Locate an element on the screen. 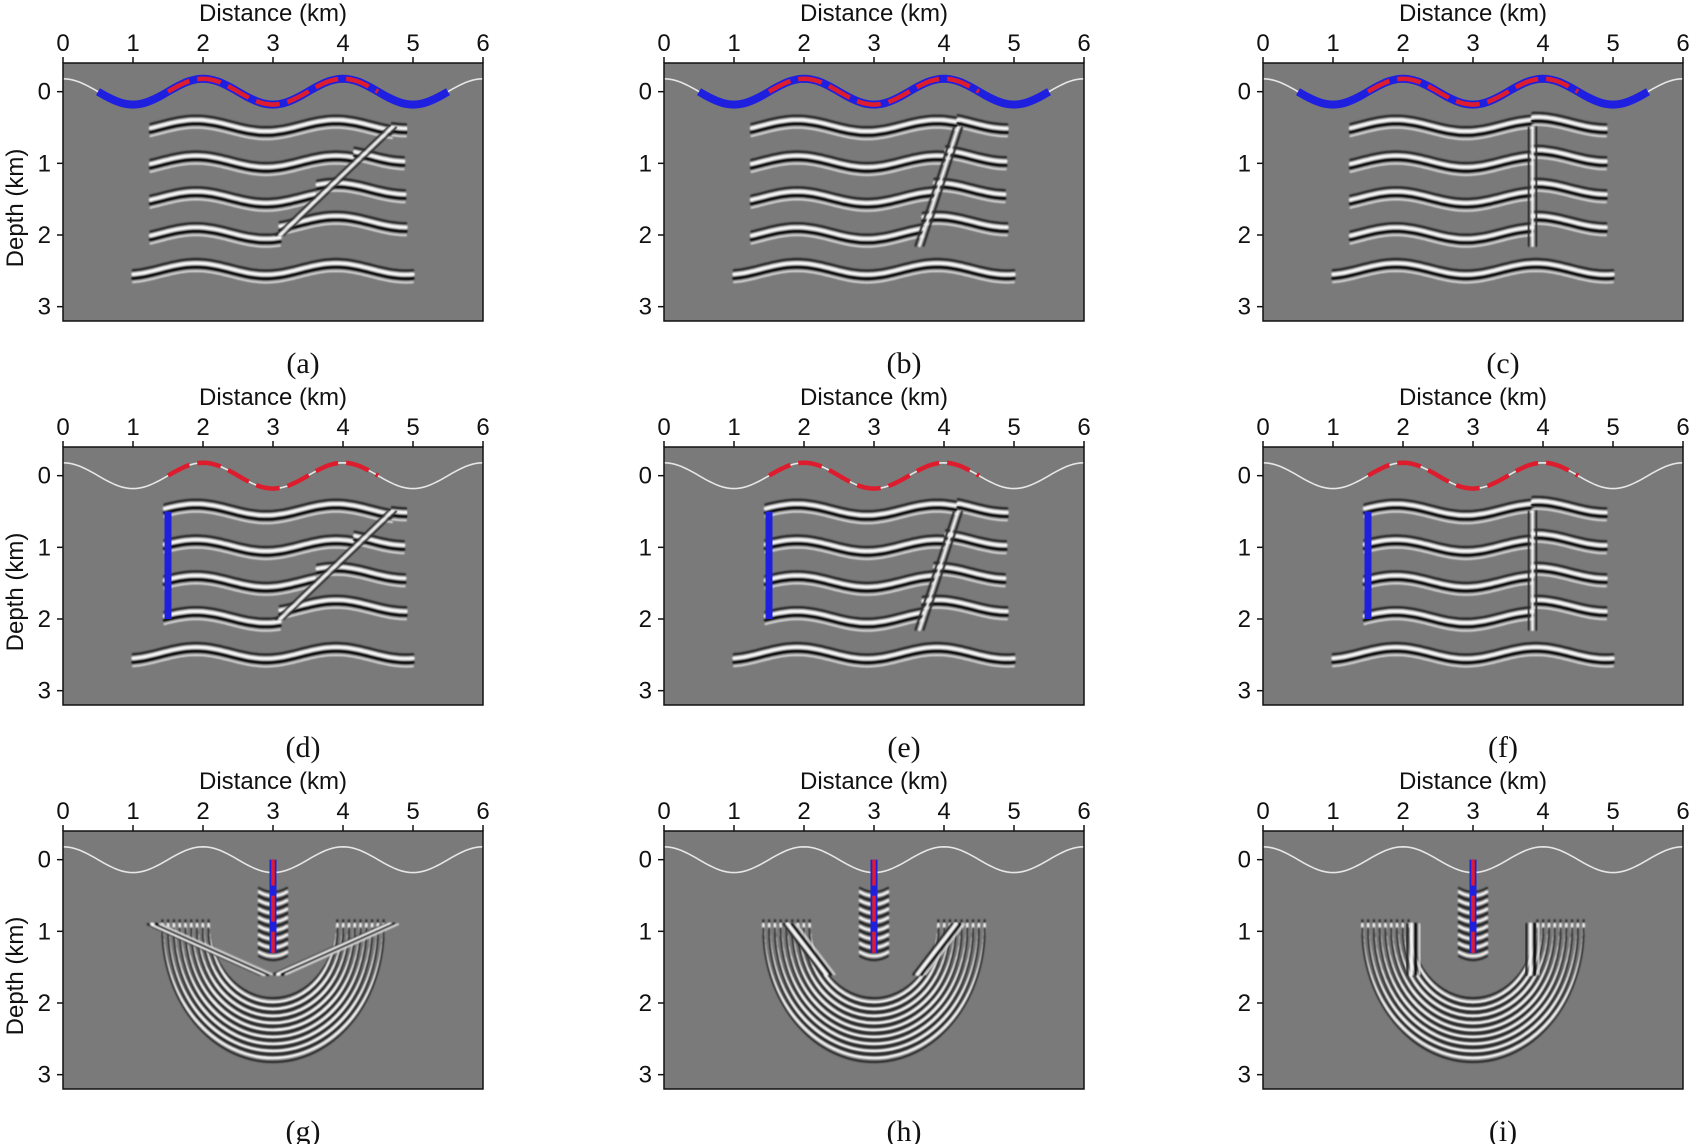  seismic-image is located at coordinates (273, 954).